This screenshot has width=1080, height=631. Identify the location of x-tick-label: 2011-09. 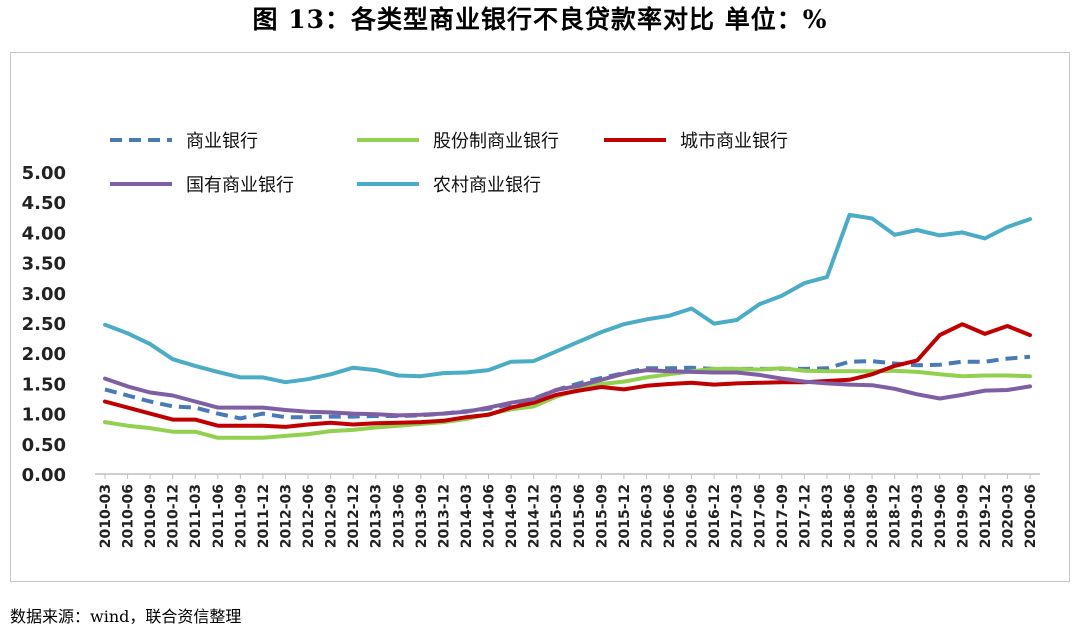
(241, 516).